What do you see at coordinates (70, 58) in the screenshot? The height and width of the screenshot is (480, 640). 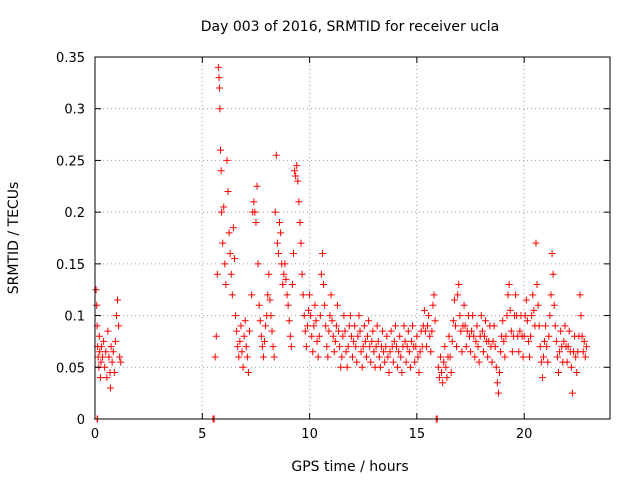 I see `y-tick-label: 0.35` at bounding box center [70, 58].